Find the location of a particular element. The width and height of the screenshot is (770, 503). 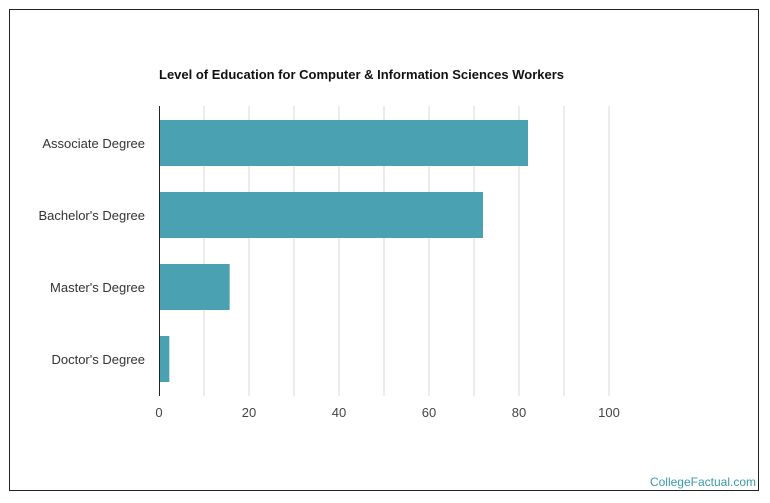

bar-bachelor-s-degree is located at coordinates (321, 215).